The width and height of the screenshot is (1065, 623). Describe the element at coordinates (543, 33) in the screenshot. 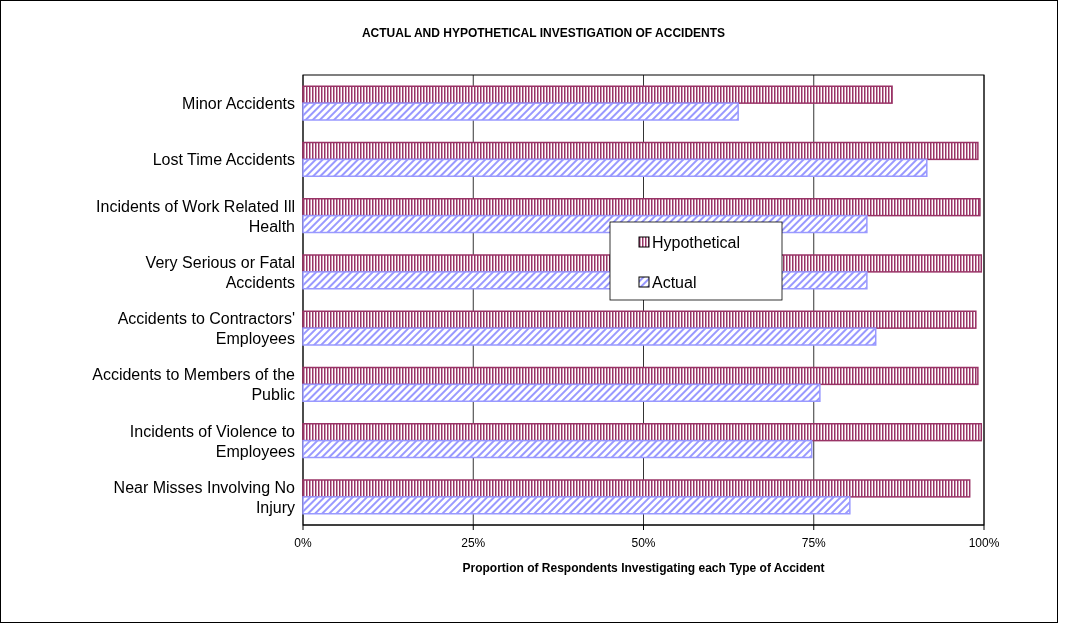

I see `chart-title: ACTUAL AND HYPOTHETICAL INVESTIGATION OF ACCIDENTS` at that location.